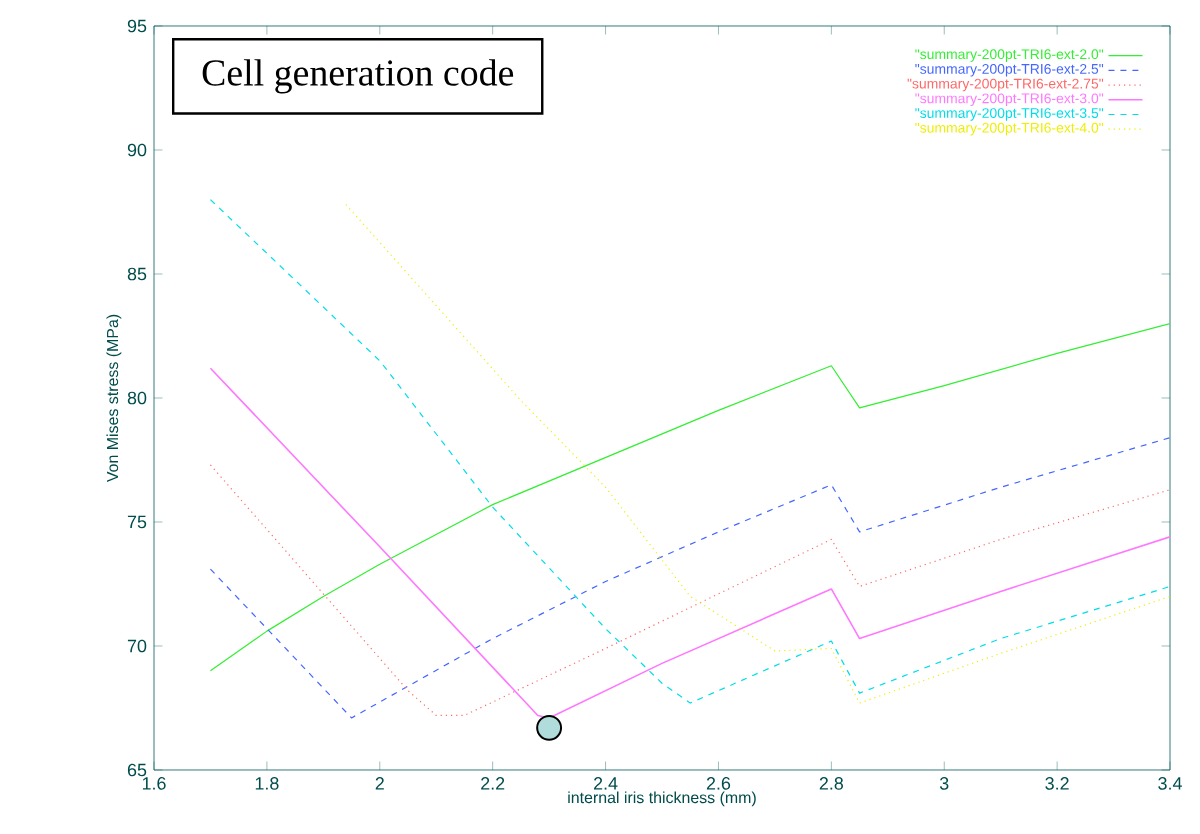 This screenshot has width=1200, height=834. What do you see at coordinates (944, 783) in the screenshot?
I see `x-tick-label: 3` at bounding box center [944, 783].